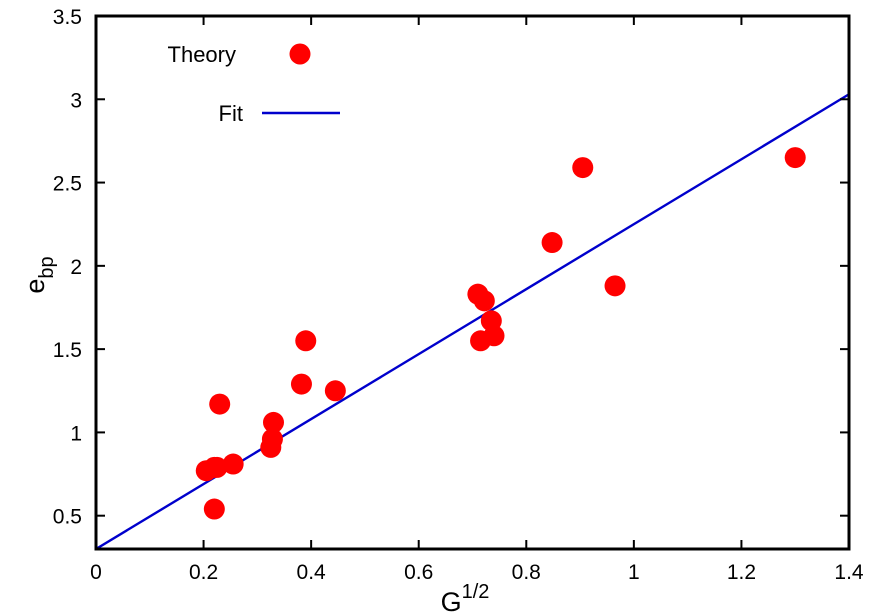 Image resolution: width=878 pixels, height=615 pixels. Describe the element at coordinates (300, 54) in the screenshot. I see `legend-marker-theory` at that location.